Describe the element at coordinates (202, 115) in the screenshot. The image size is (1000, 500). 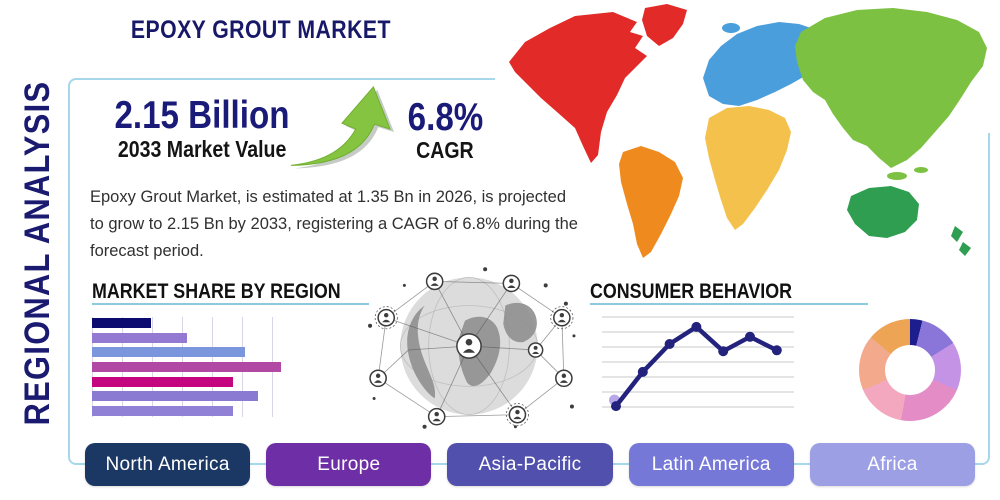
I see `market-value-stat: 2.15 Billion` at that location.